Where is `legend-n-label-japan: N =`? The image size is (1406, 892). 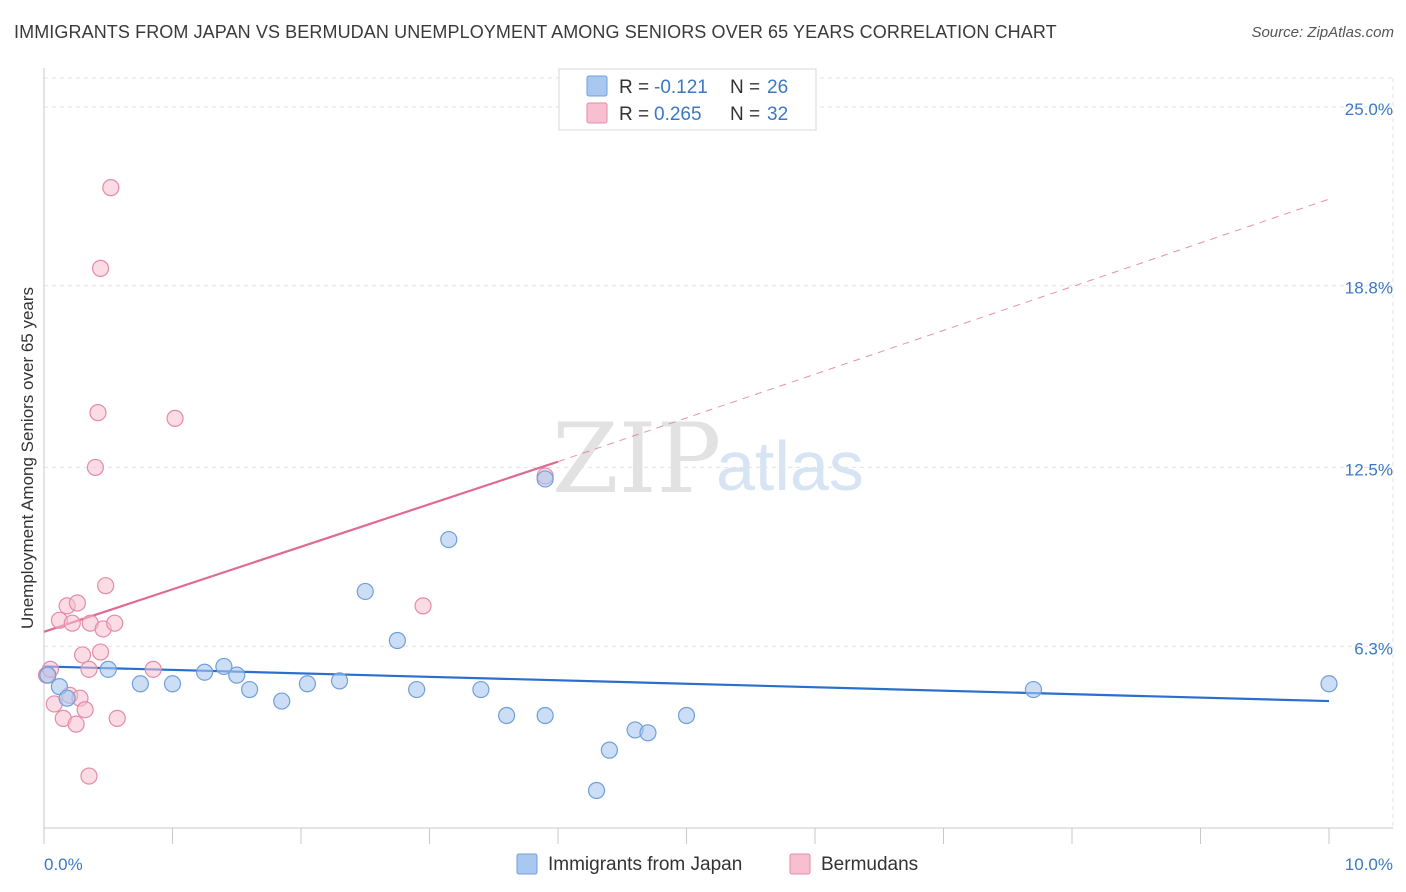
legend-n-label-japan: N = is located at coordinates (745, 87).